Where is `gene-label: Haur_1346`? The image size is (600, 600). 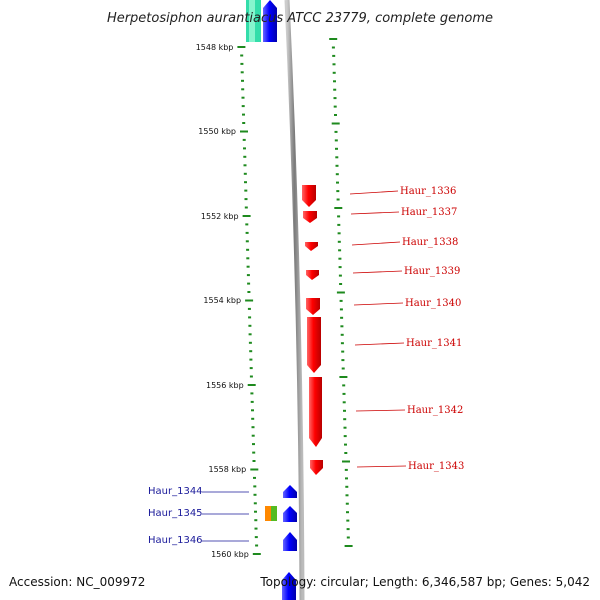 gene-label: Haur_1346 is located at coordinates (175, 540).